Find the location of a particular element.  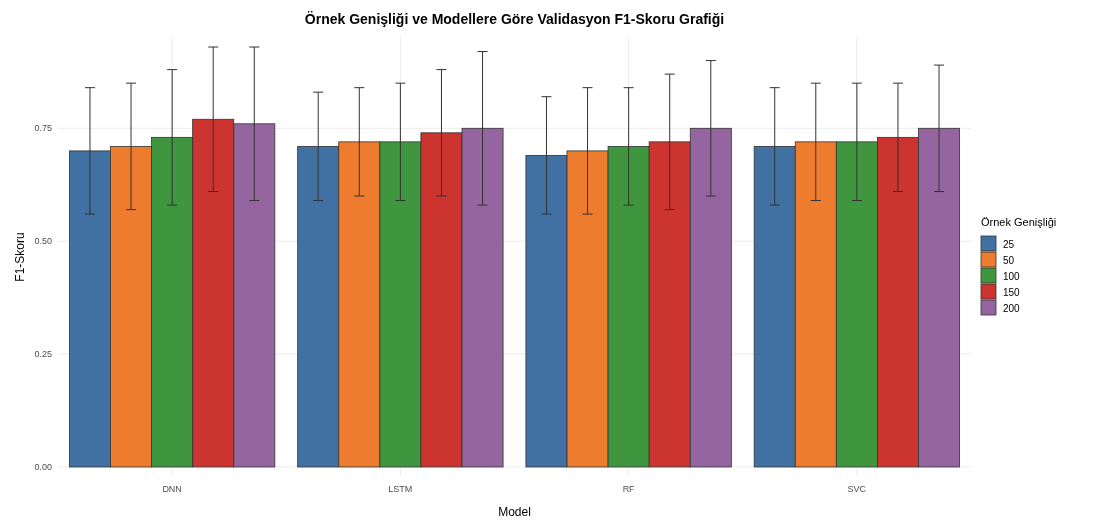

y-axis-title: F1-Skoru is located at coordinates (20, 257).